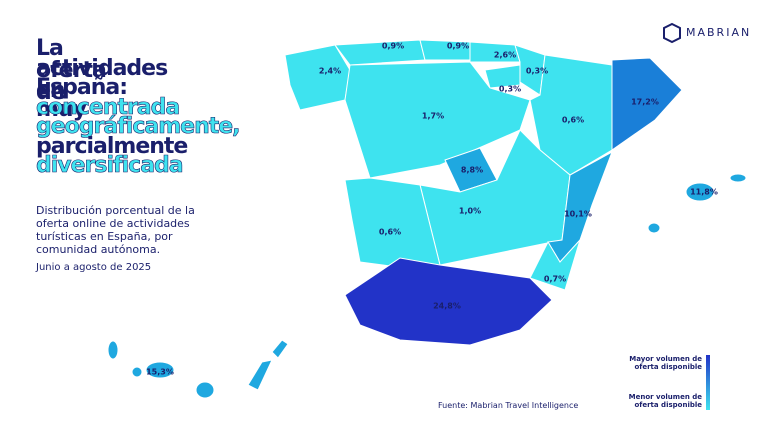  What do you see at coordinates (665, 363) in the screenshot?
I see `legend-high: Mayor volumen de oferta disponible` at bounding box center [665, 363].